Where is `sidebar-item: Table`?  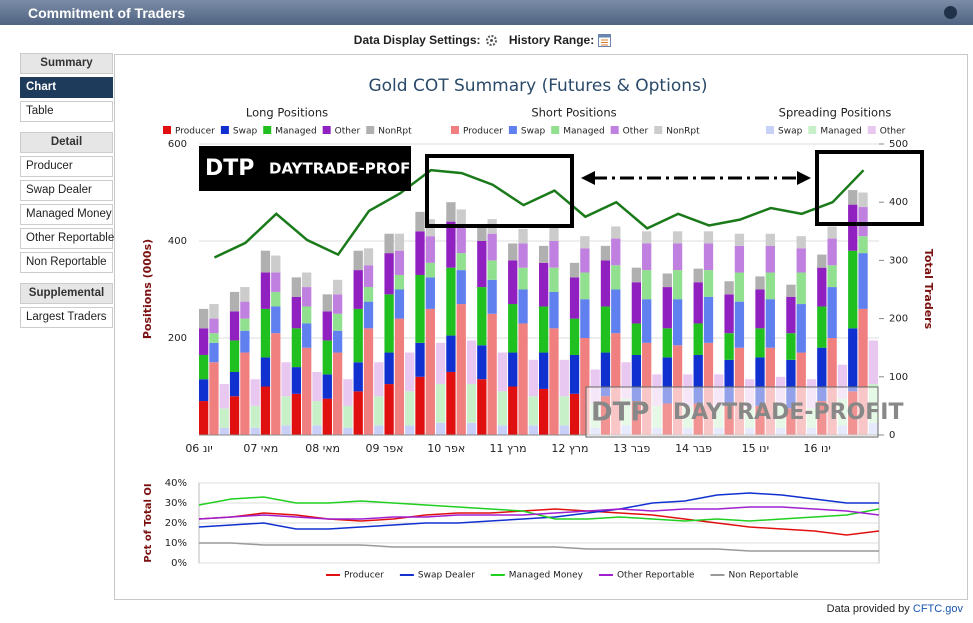 sidebar-item: Table is located at coordinates (66, 111).